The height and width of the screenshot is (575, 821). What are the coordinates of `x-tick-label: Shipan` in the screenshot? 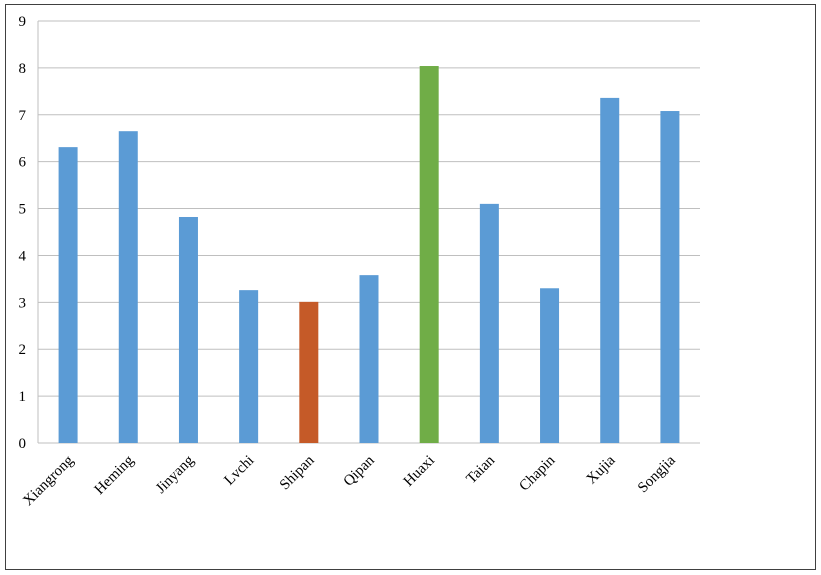 It's located at (297, 472).